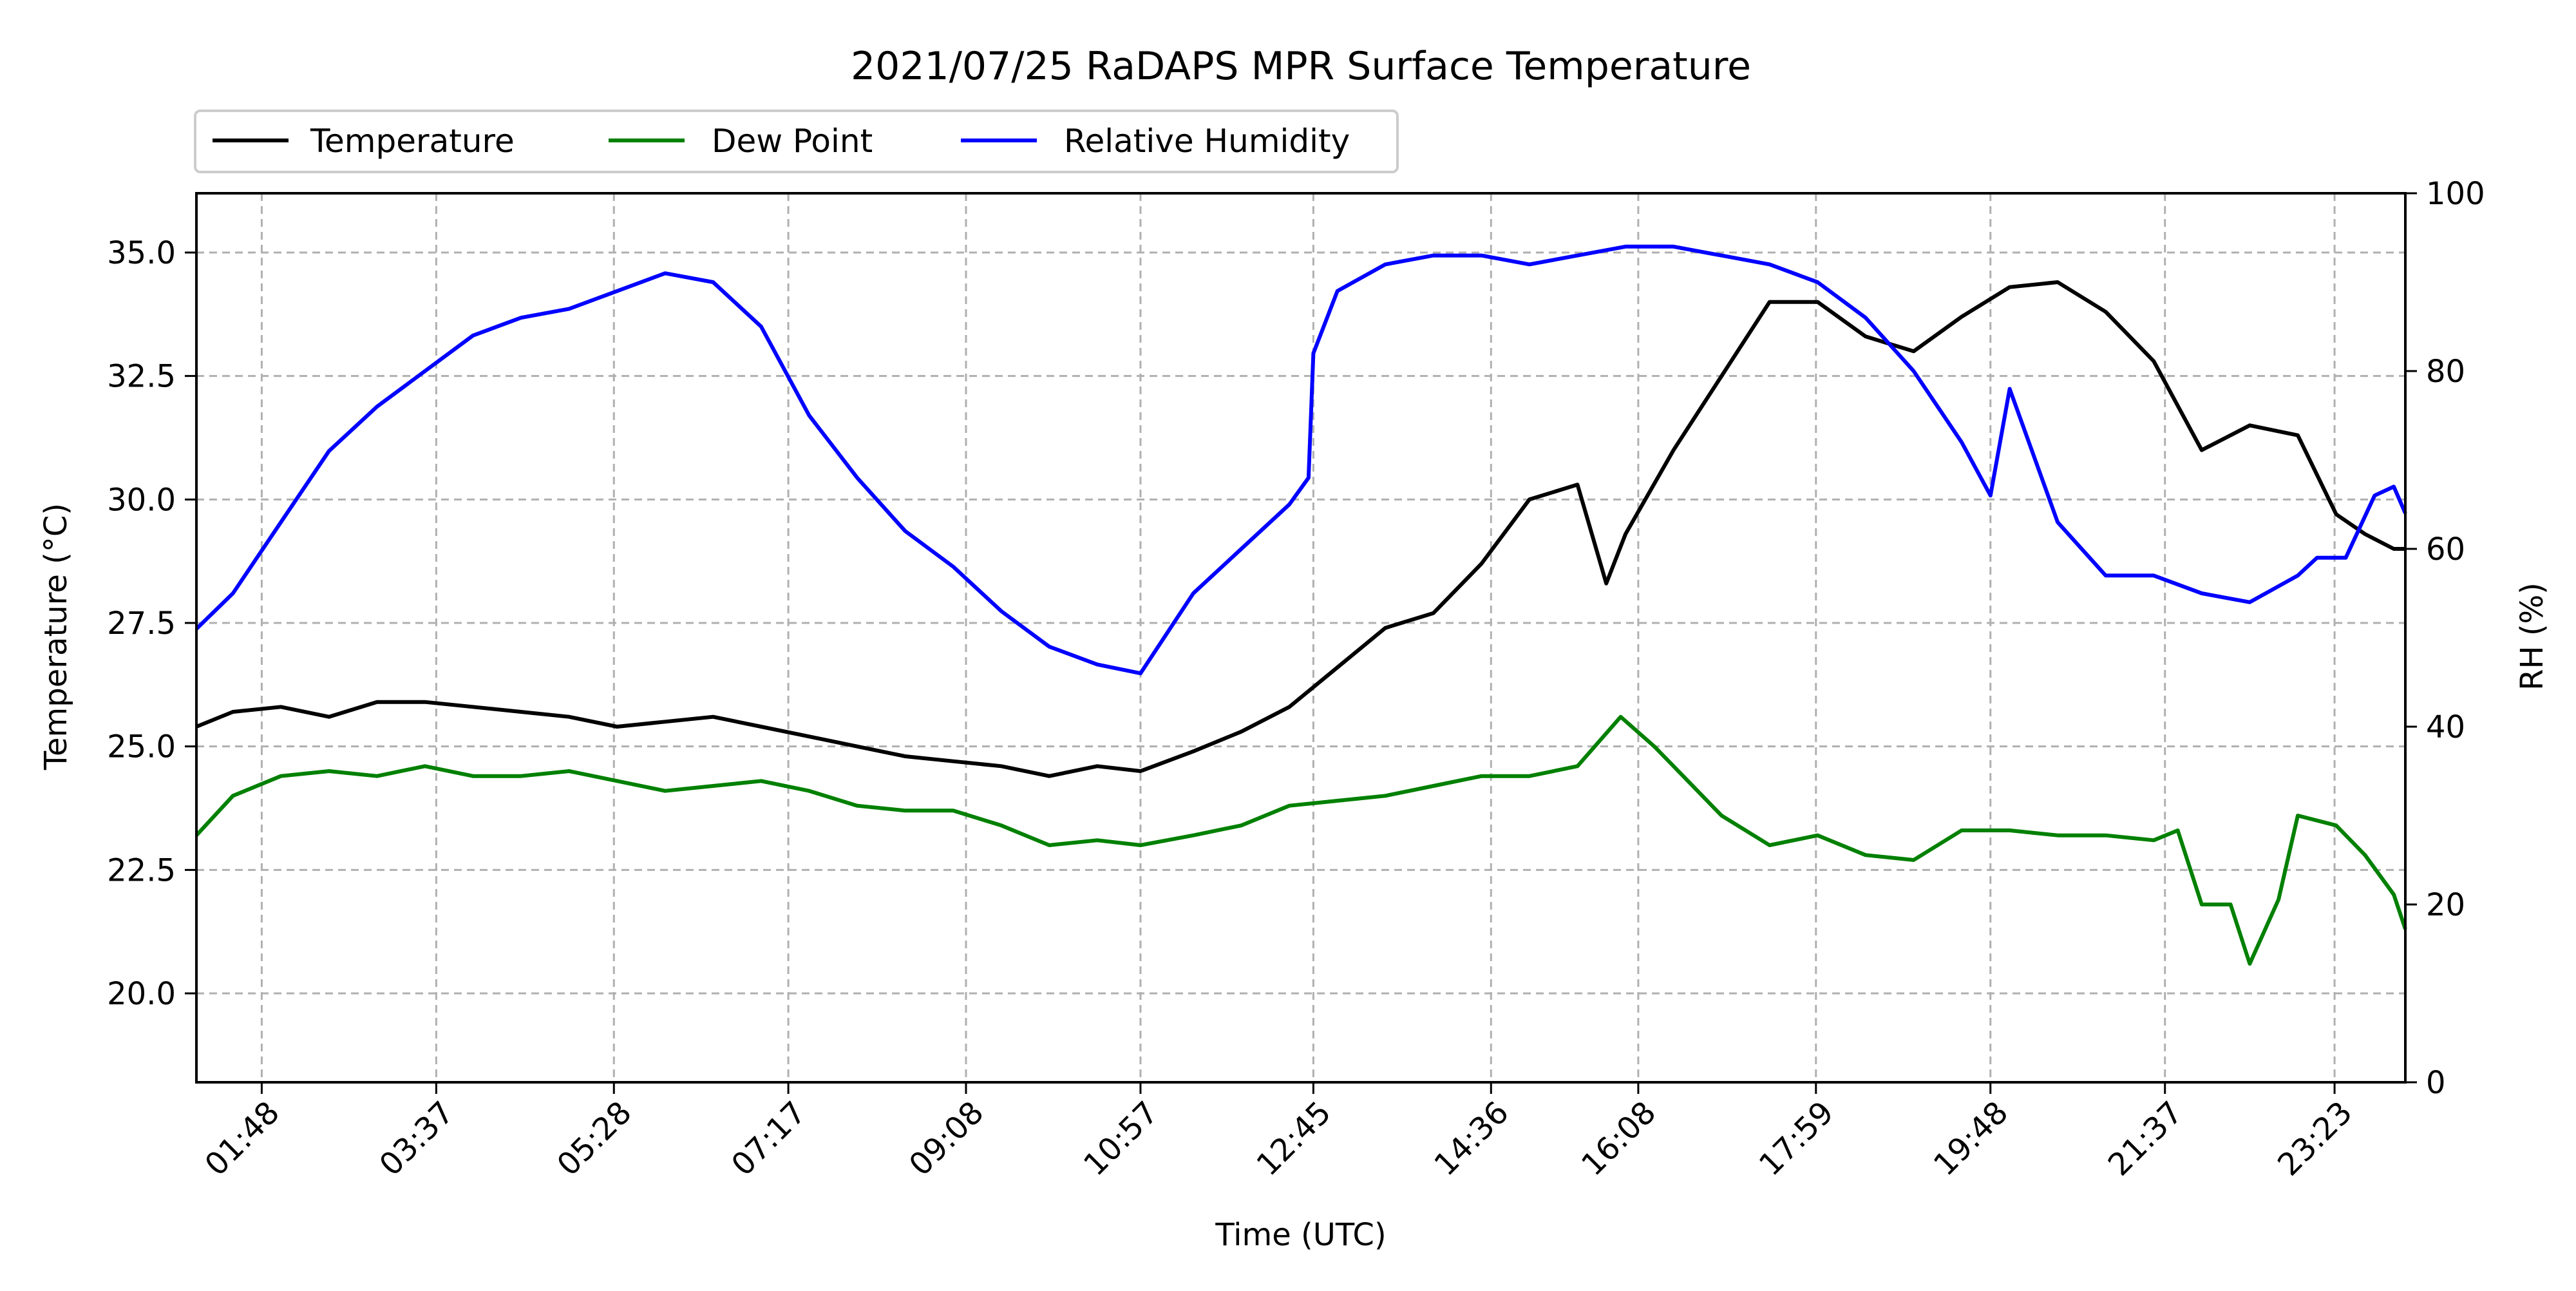 The width and height of the screenshot is (2576, 1291). Describe the element at coordinates (56, 636) in the screenshot. I see `y-axis-label: Temperature (°C)` at that location.